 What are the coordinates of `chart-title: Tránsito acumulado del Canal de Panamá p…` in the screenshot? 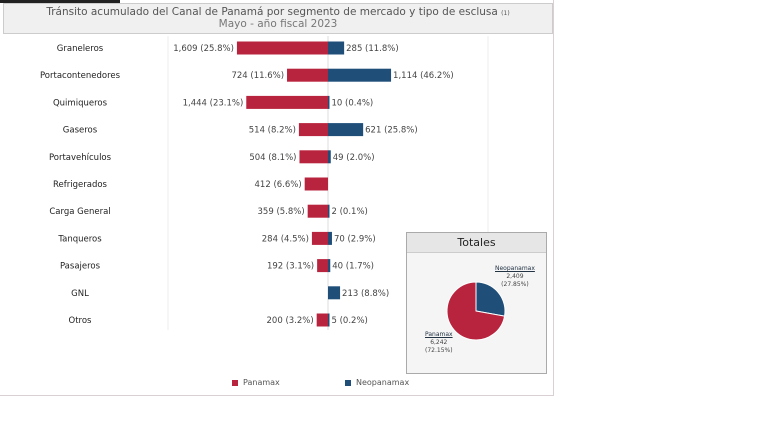 It's located at (272, 12).